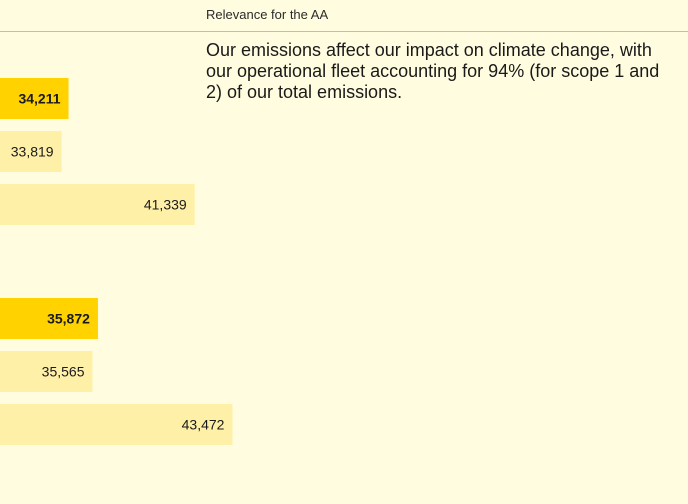  I want to click on bar-value-label: 33,819, so click(32, 152).